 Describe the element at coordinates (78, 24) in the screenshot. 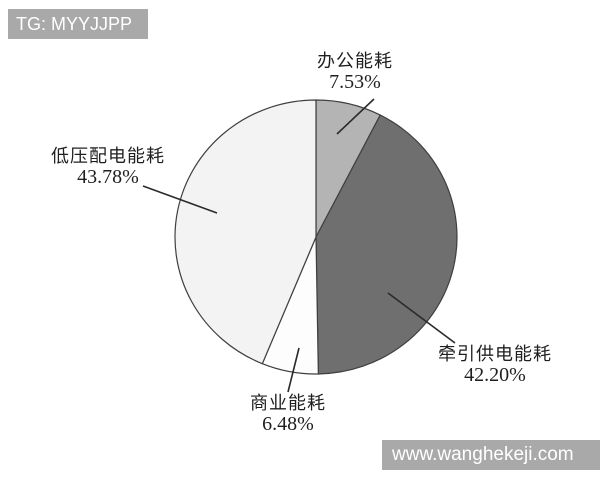

I see `watermark-top-left: TG: MYYJJPP` at that location.